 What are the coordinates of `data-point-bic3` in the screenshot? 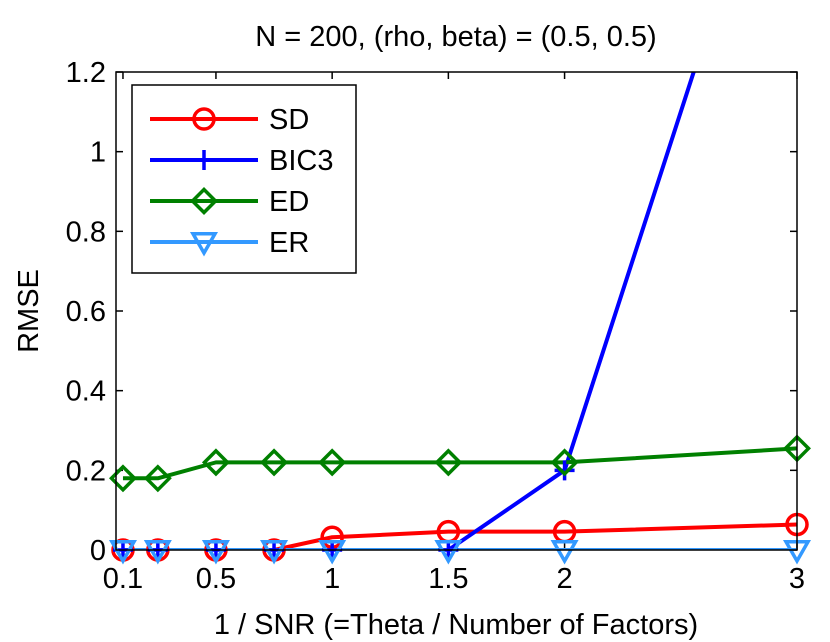 It's located at (564, 470).